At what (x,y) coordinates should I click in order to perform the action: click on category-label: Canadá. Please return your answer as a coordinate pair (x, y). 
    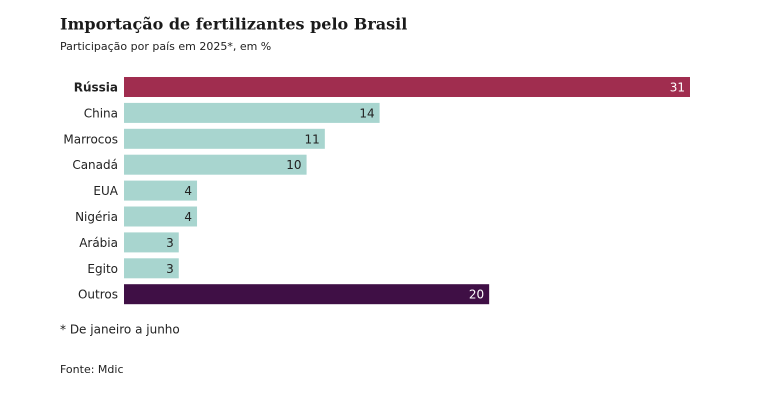
    Looking at the image, I should click on (95, 165).